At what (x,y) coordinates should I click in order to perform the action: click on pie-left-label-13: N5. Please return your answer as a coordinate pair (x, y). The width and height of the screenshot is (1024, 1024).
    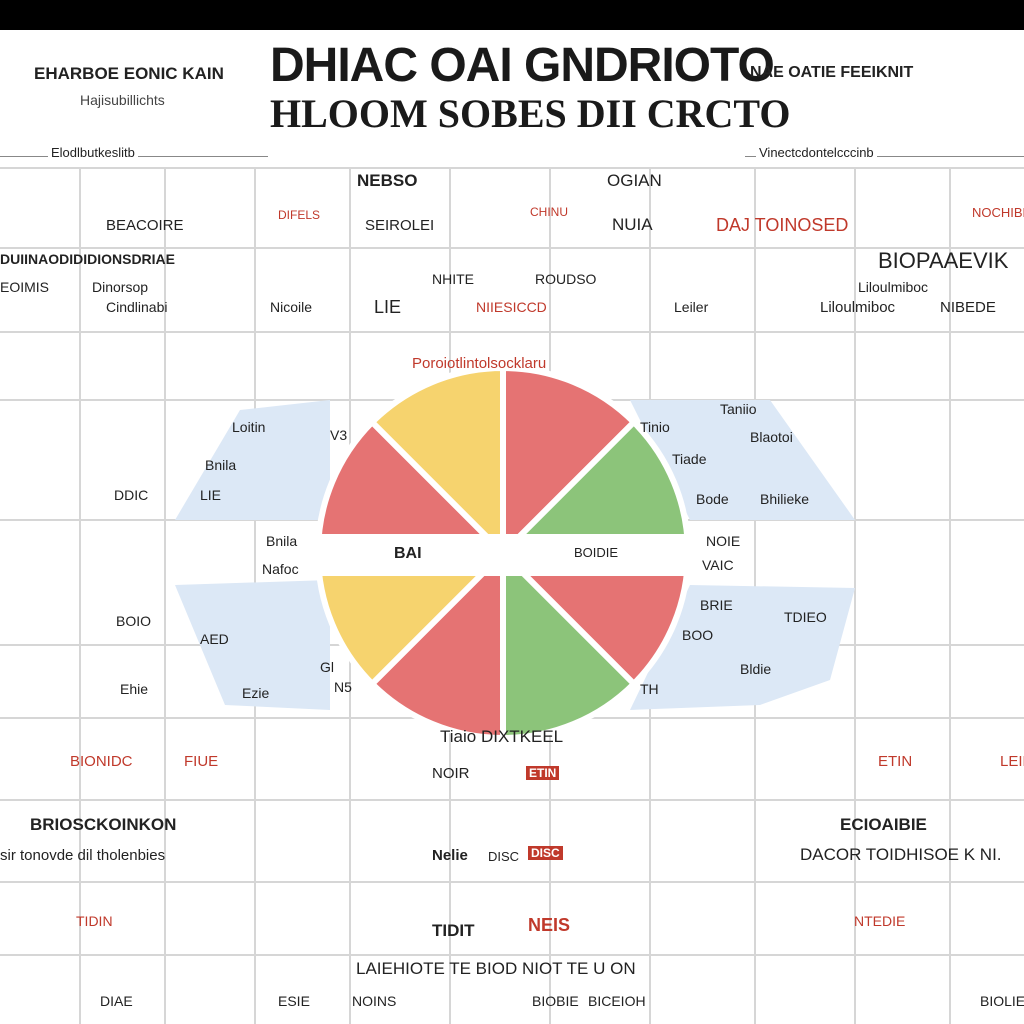
    Looking at the image, I should click on (343, 687).